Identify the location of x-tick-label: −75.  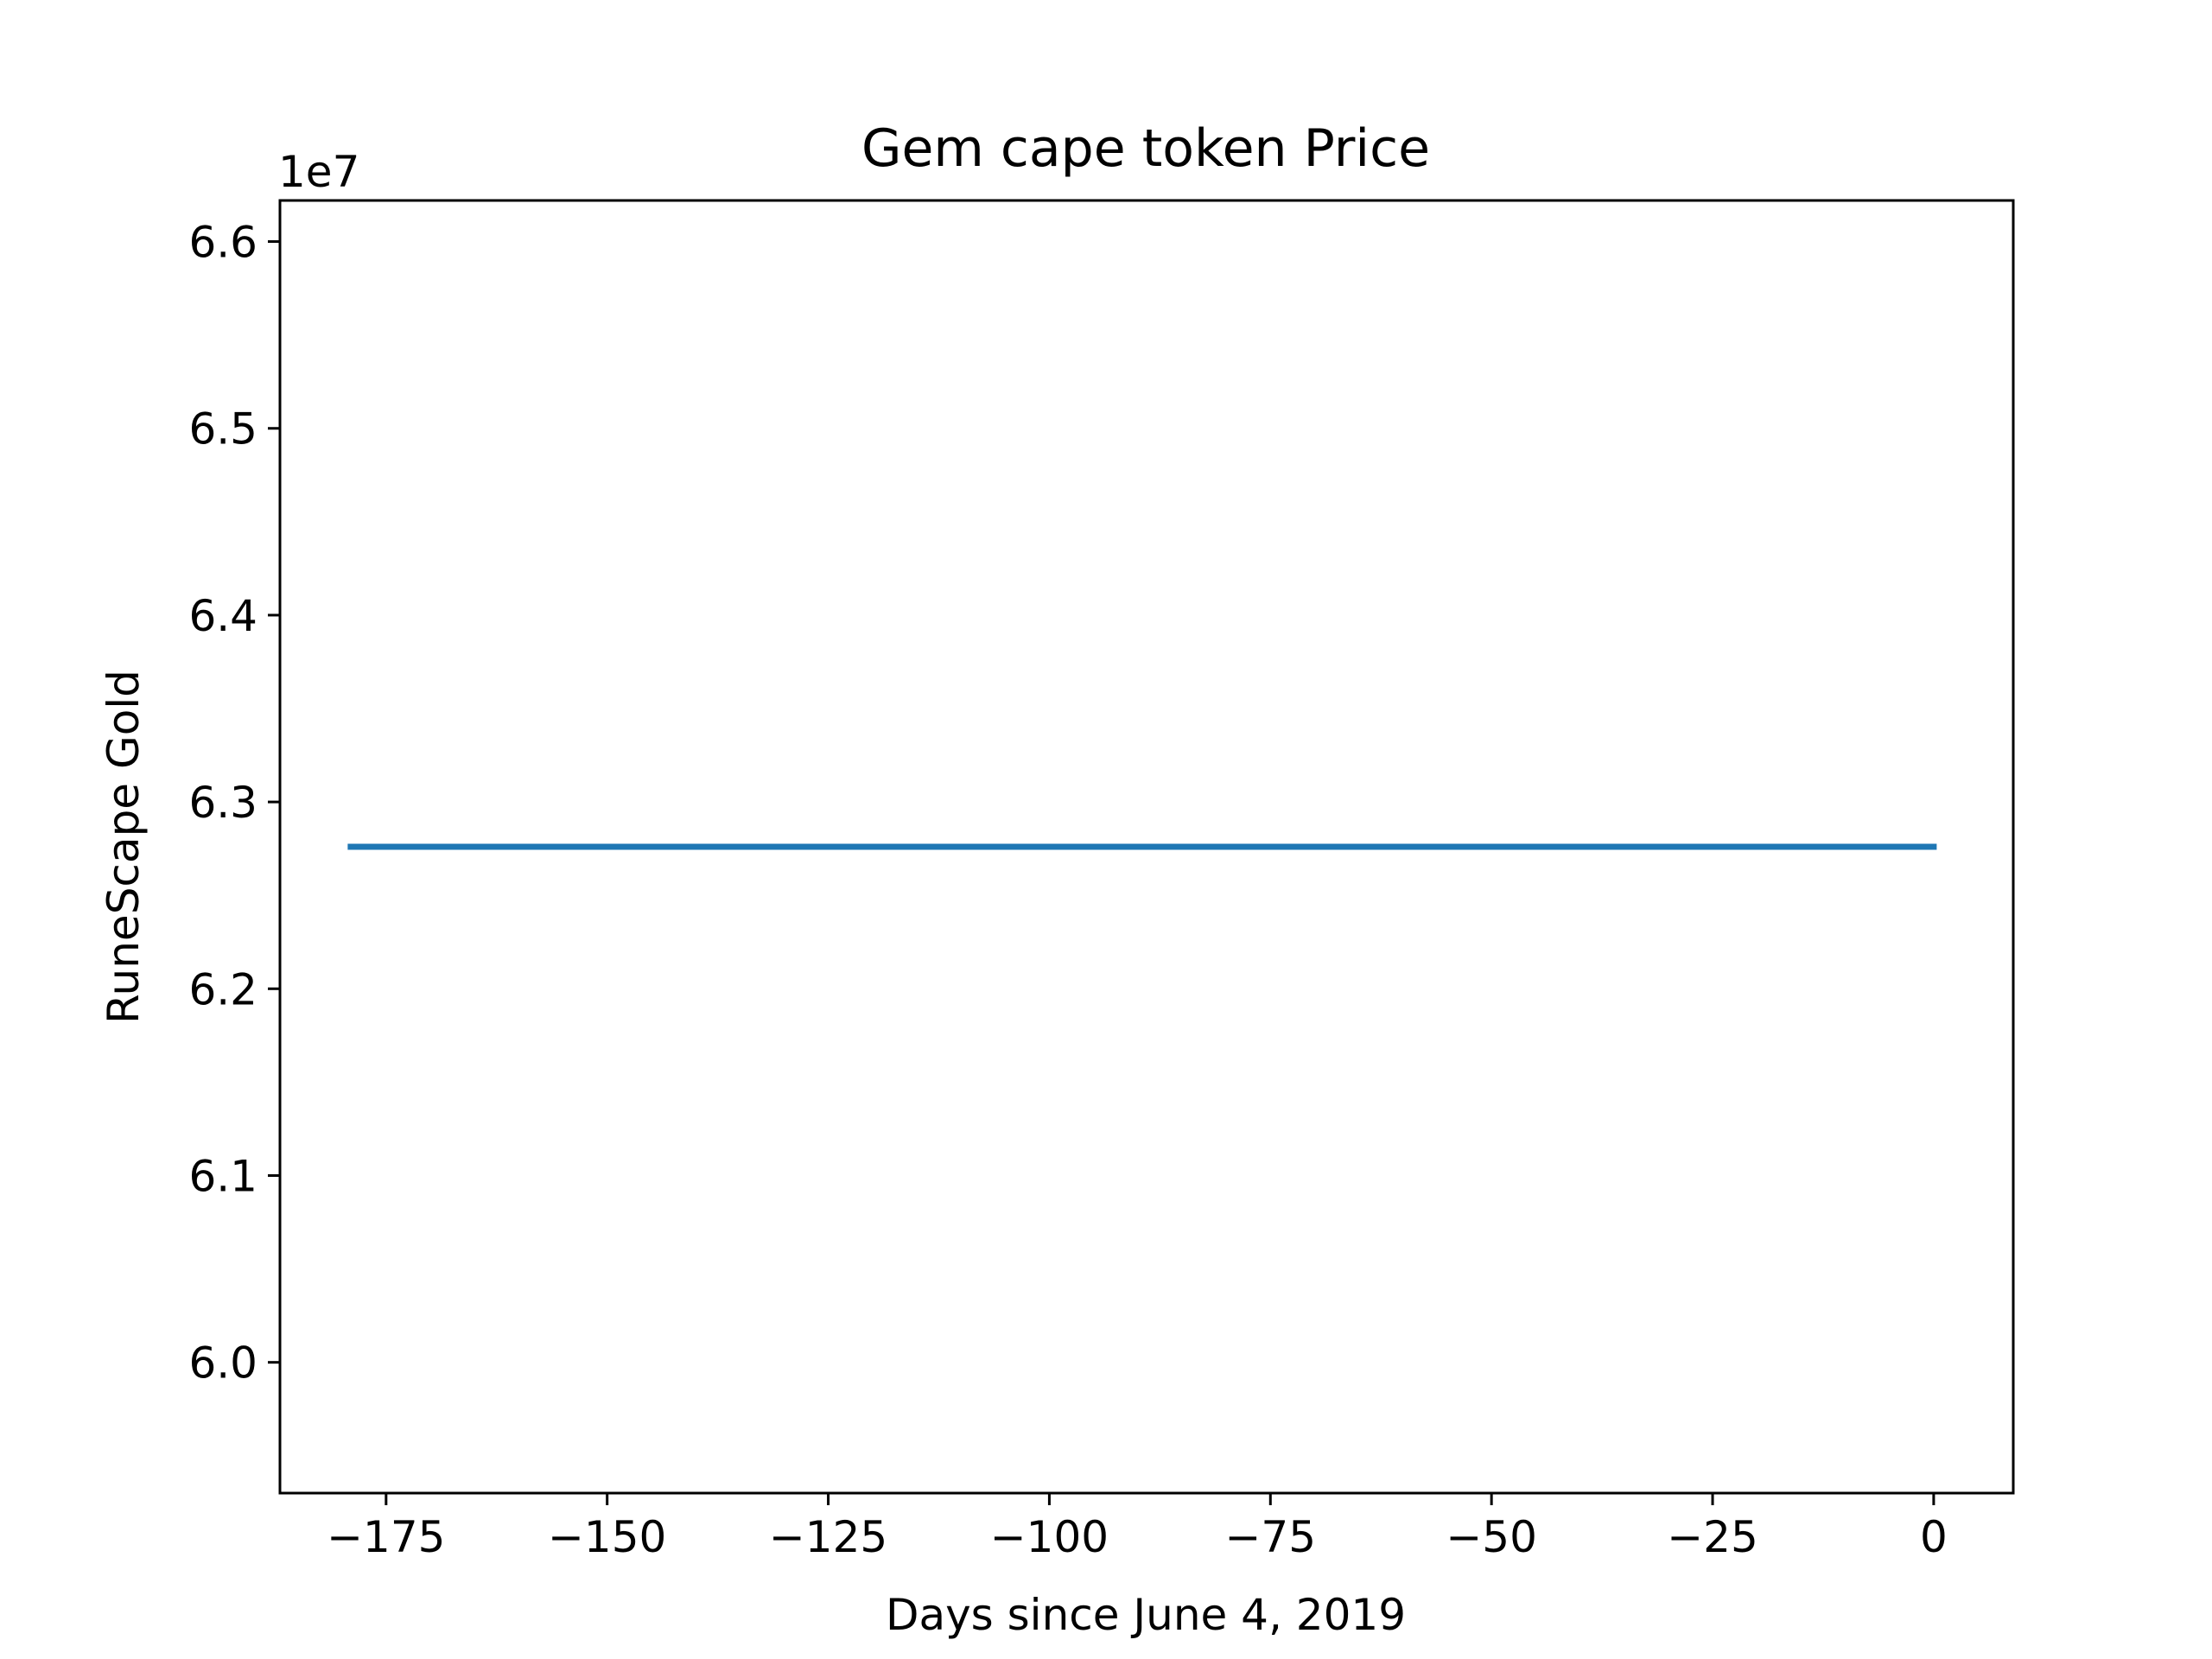
(1271, 1537).